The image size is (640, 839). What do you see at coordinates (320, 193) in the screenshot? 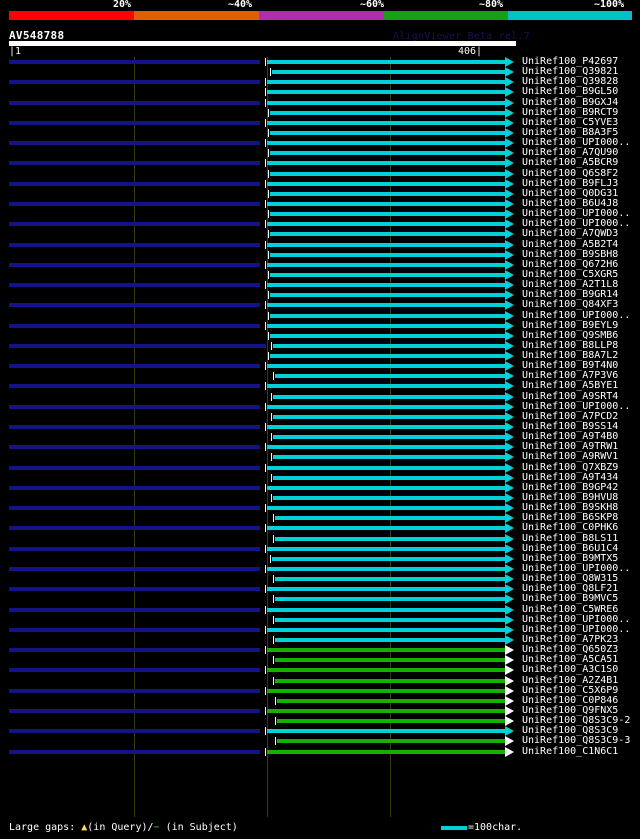
I see `alignment-row: UniRef100_Q0DG31` at bounding box center [320, 193].